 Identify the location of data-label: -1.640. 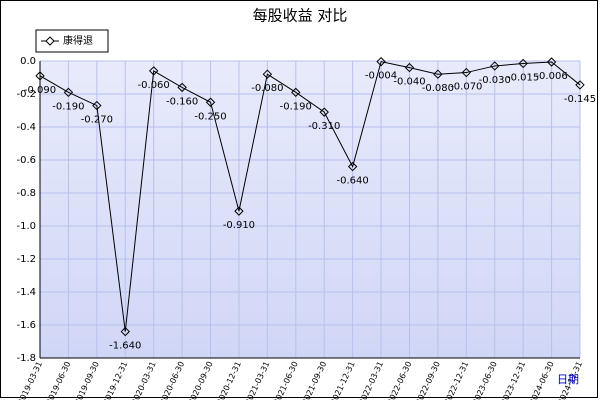
(125, 346).